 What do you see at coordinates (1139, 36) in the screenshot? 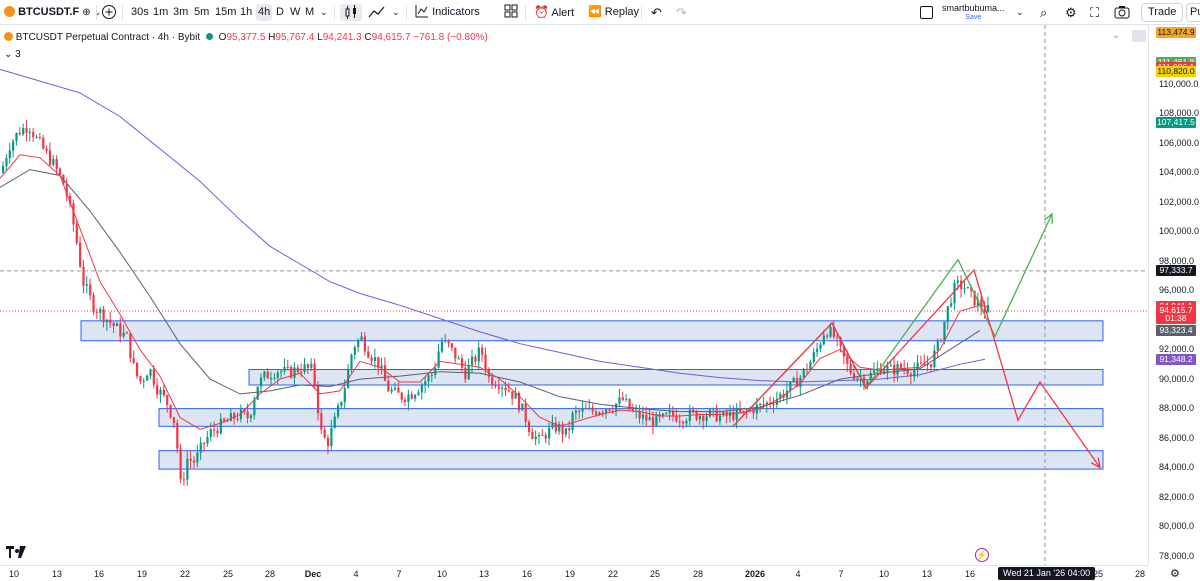
I see `object-tree-icon` at bounding box center [1139, 36].